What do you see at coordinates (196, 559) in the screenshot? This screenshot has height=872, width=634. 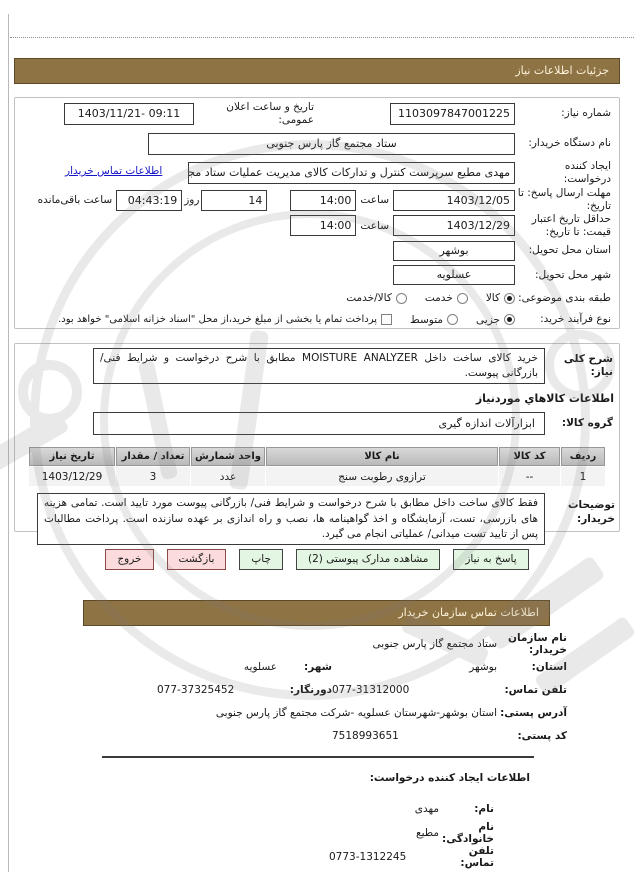 I see `back-button: بازگشت` at bounding box center [196, 559].